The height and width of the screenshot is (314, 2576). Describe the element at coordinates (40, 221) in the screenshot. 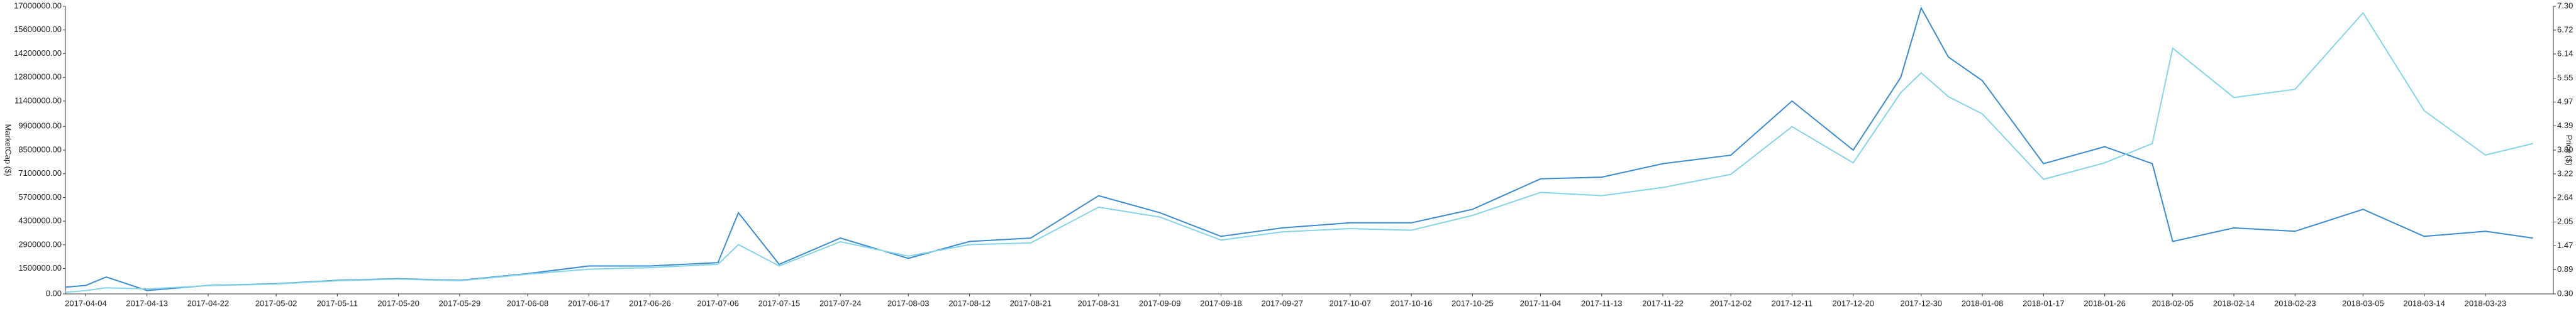

I see `y-tick-label: 4300000.00` at that location.